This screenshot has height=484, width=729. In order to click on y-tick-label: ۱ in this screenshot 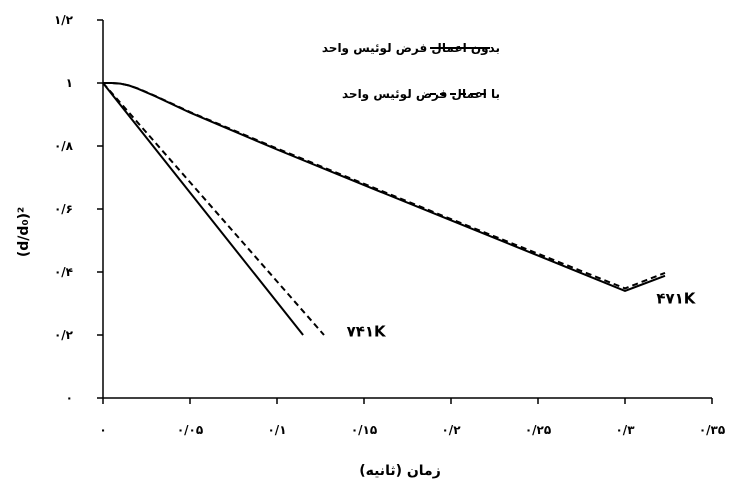, I will do `click(69, 83)`.